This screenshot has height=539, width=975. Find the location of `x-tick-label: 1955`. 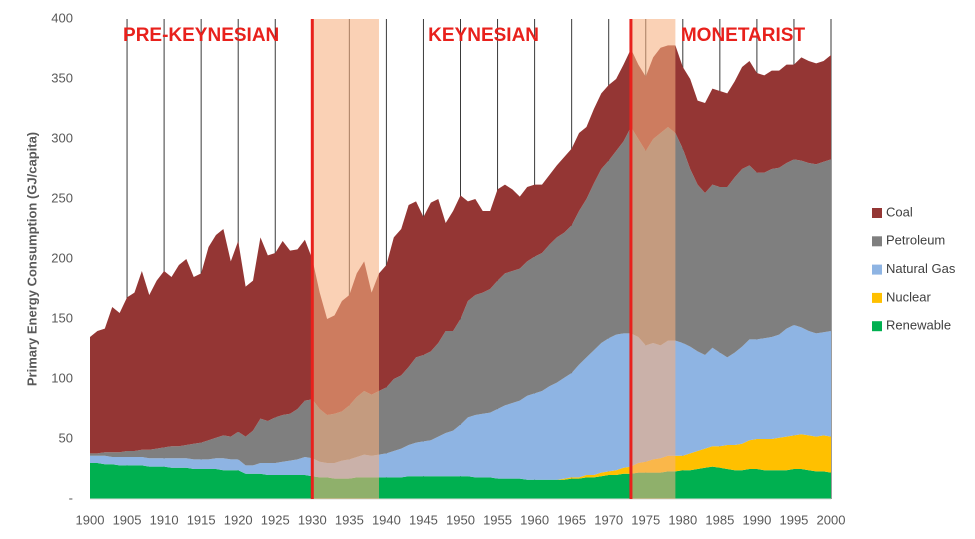

x-tick-label: 1955 is located at coordinates (497, 519).